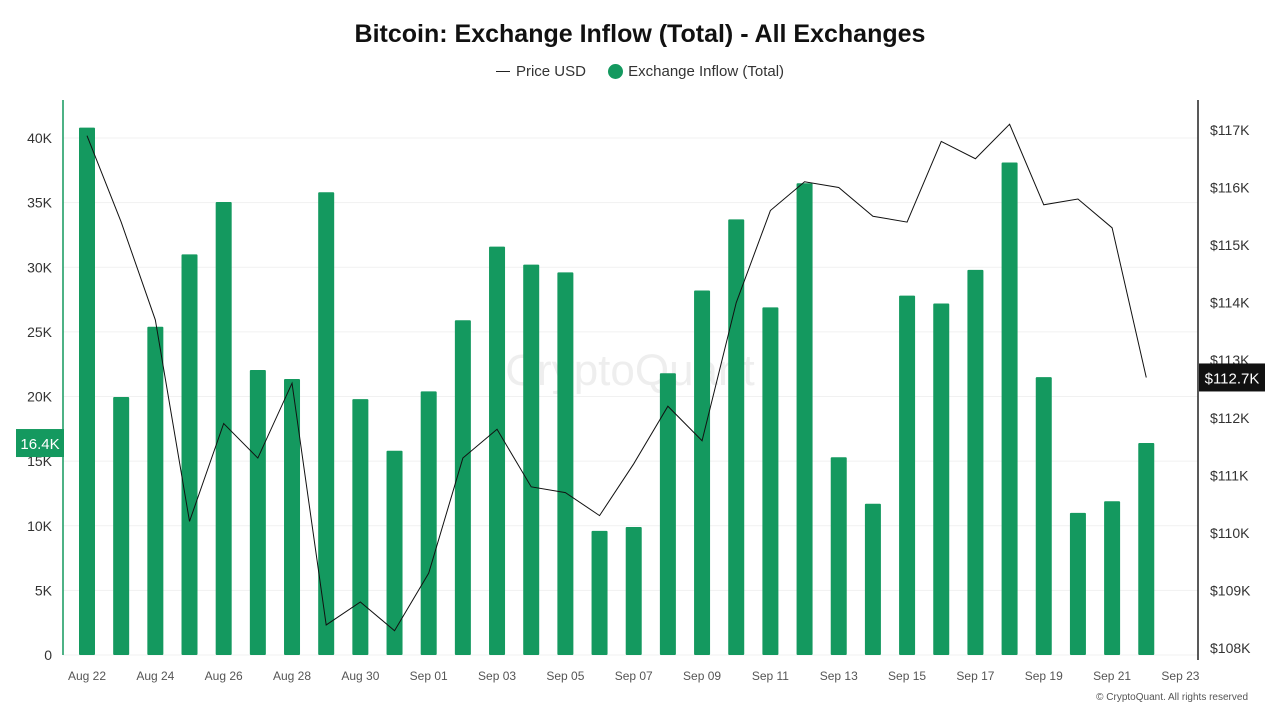 The width and height of the screenshot is (1280, 720). What do you see at coordinates (907, 676) in the screenshot?
I see `x-tick: Sep 15` at bounding box center [907, 676].